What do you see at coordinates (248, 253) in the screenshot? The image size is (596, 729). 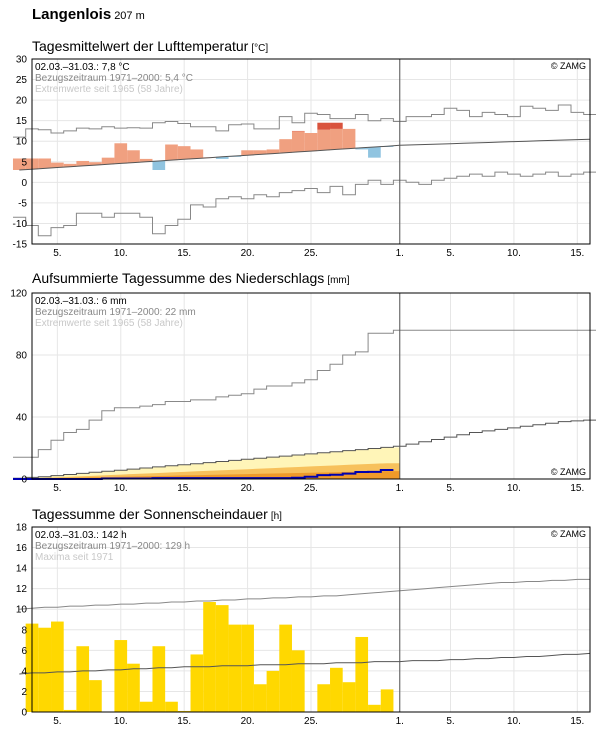 I see `temperature-x-tick-label: 20.` at bounding box center [248, 253].